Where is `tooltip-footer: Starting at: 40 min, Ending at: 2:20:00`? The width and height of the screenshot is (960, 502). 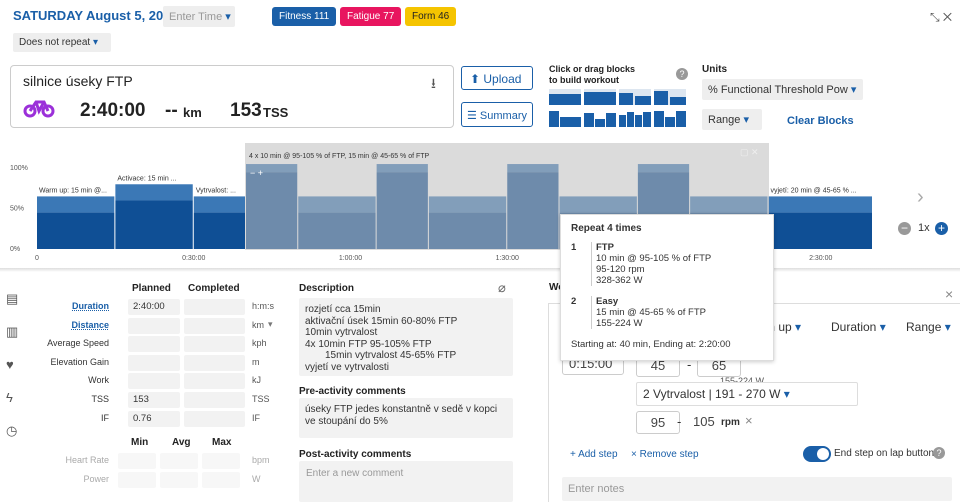
tooltip-footer: Starting at: 40 min, Ending at: 2:20:00 is located at coordinates (651, 344).